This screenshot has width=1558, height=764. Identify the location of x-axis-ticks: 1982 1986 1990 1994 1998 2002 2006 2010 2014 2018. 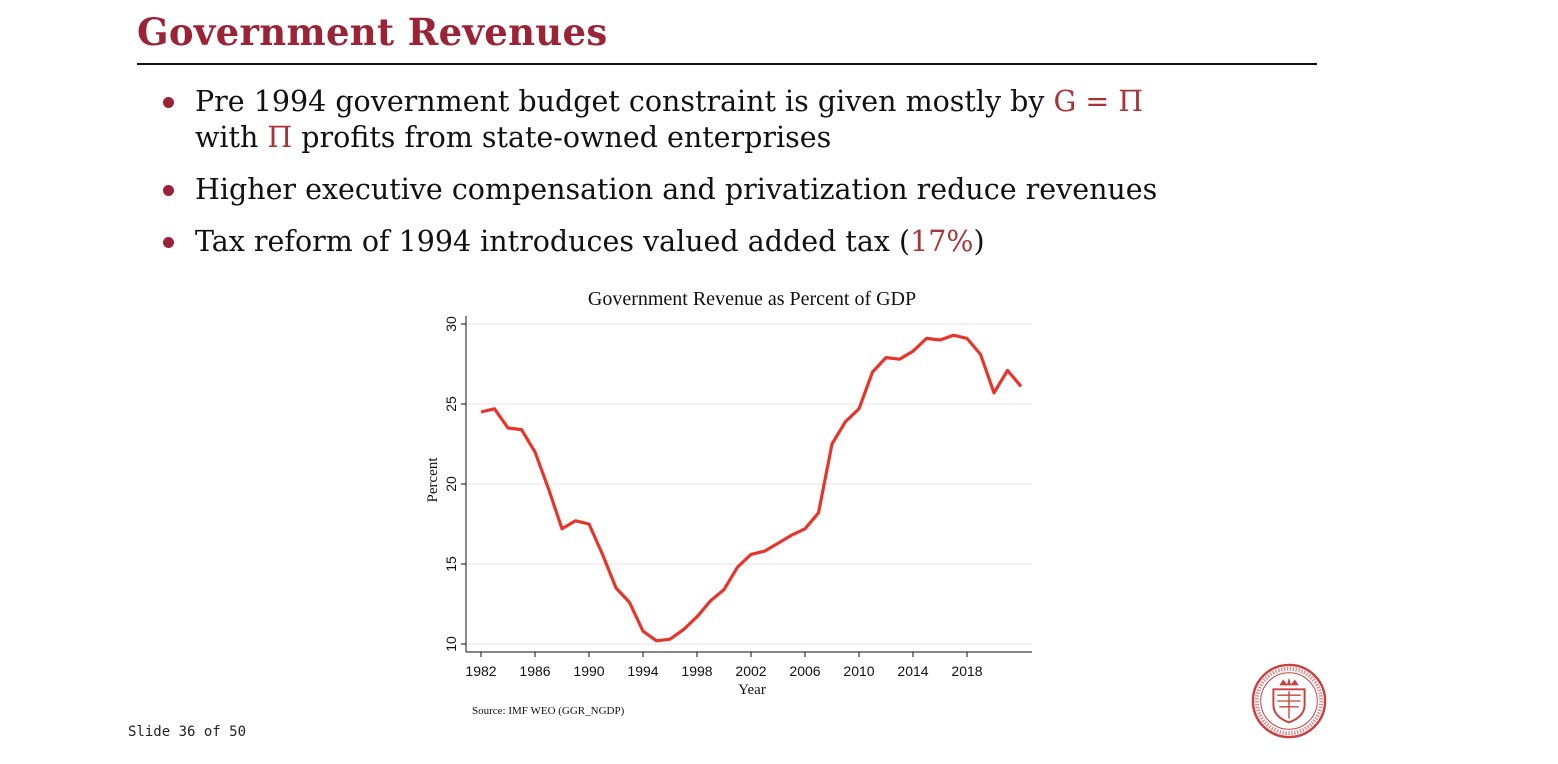
(724, 665).